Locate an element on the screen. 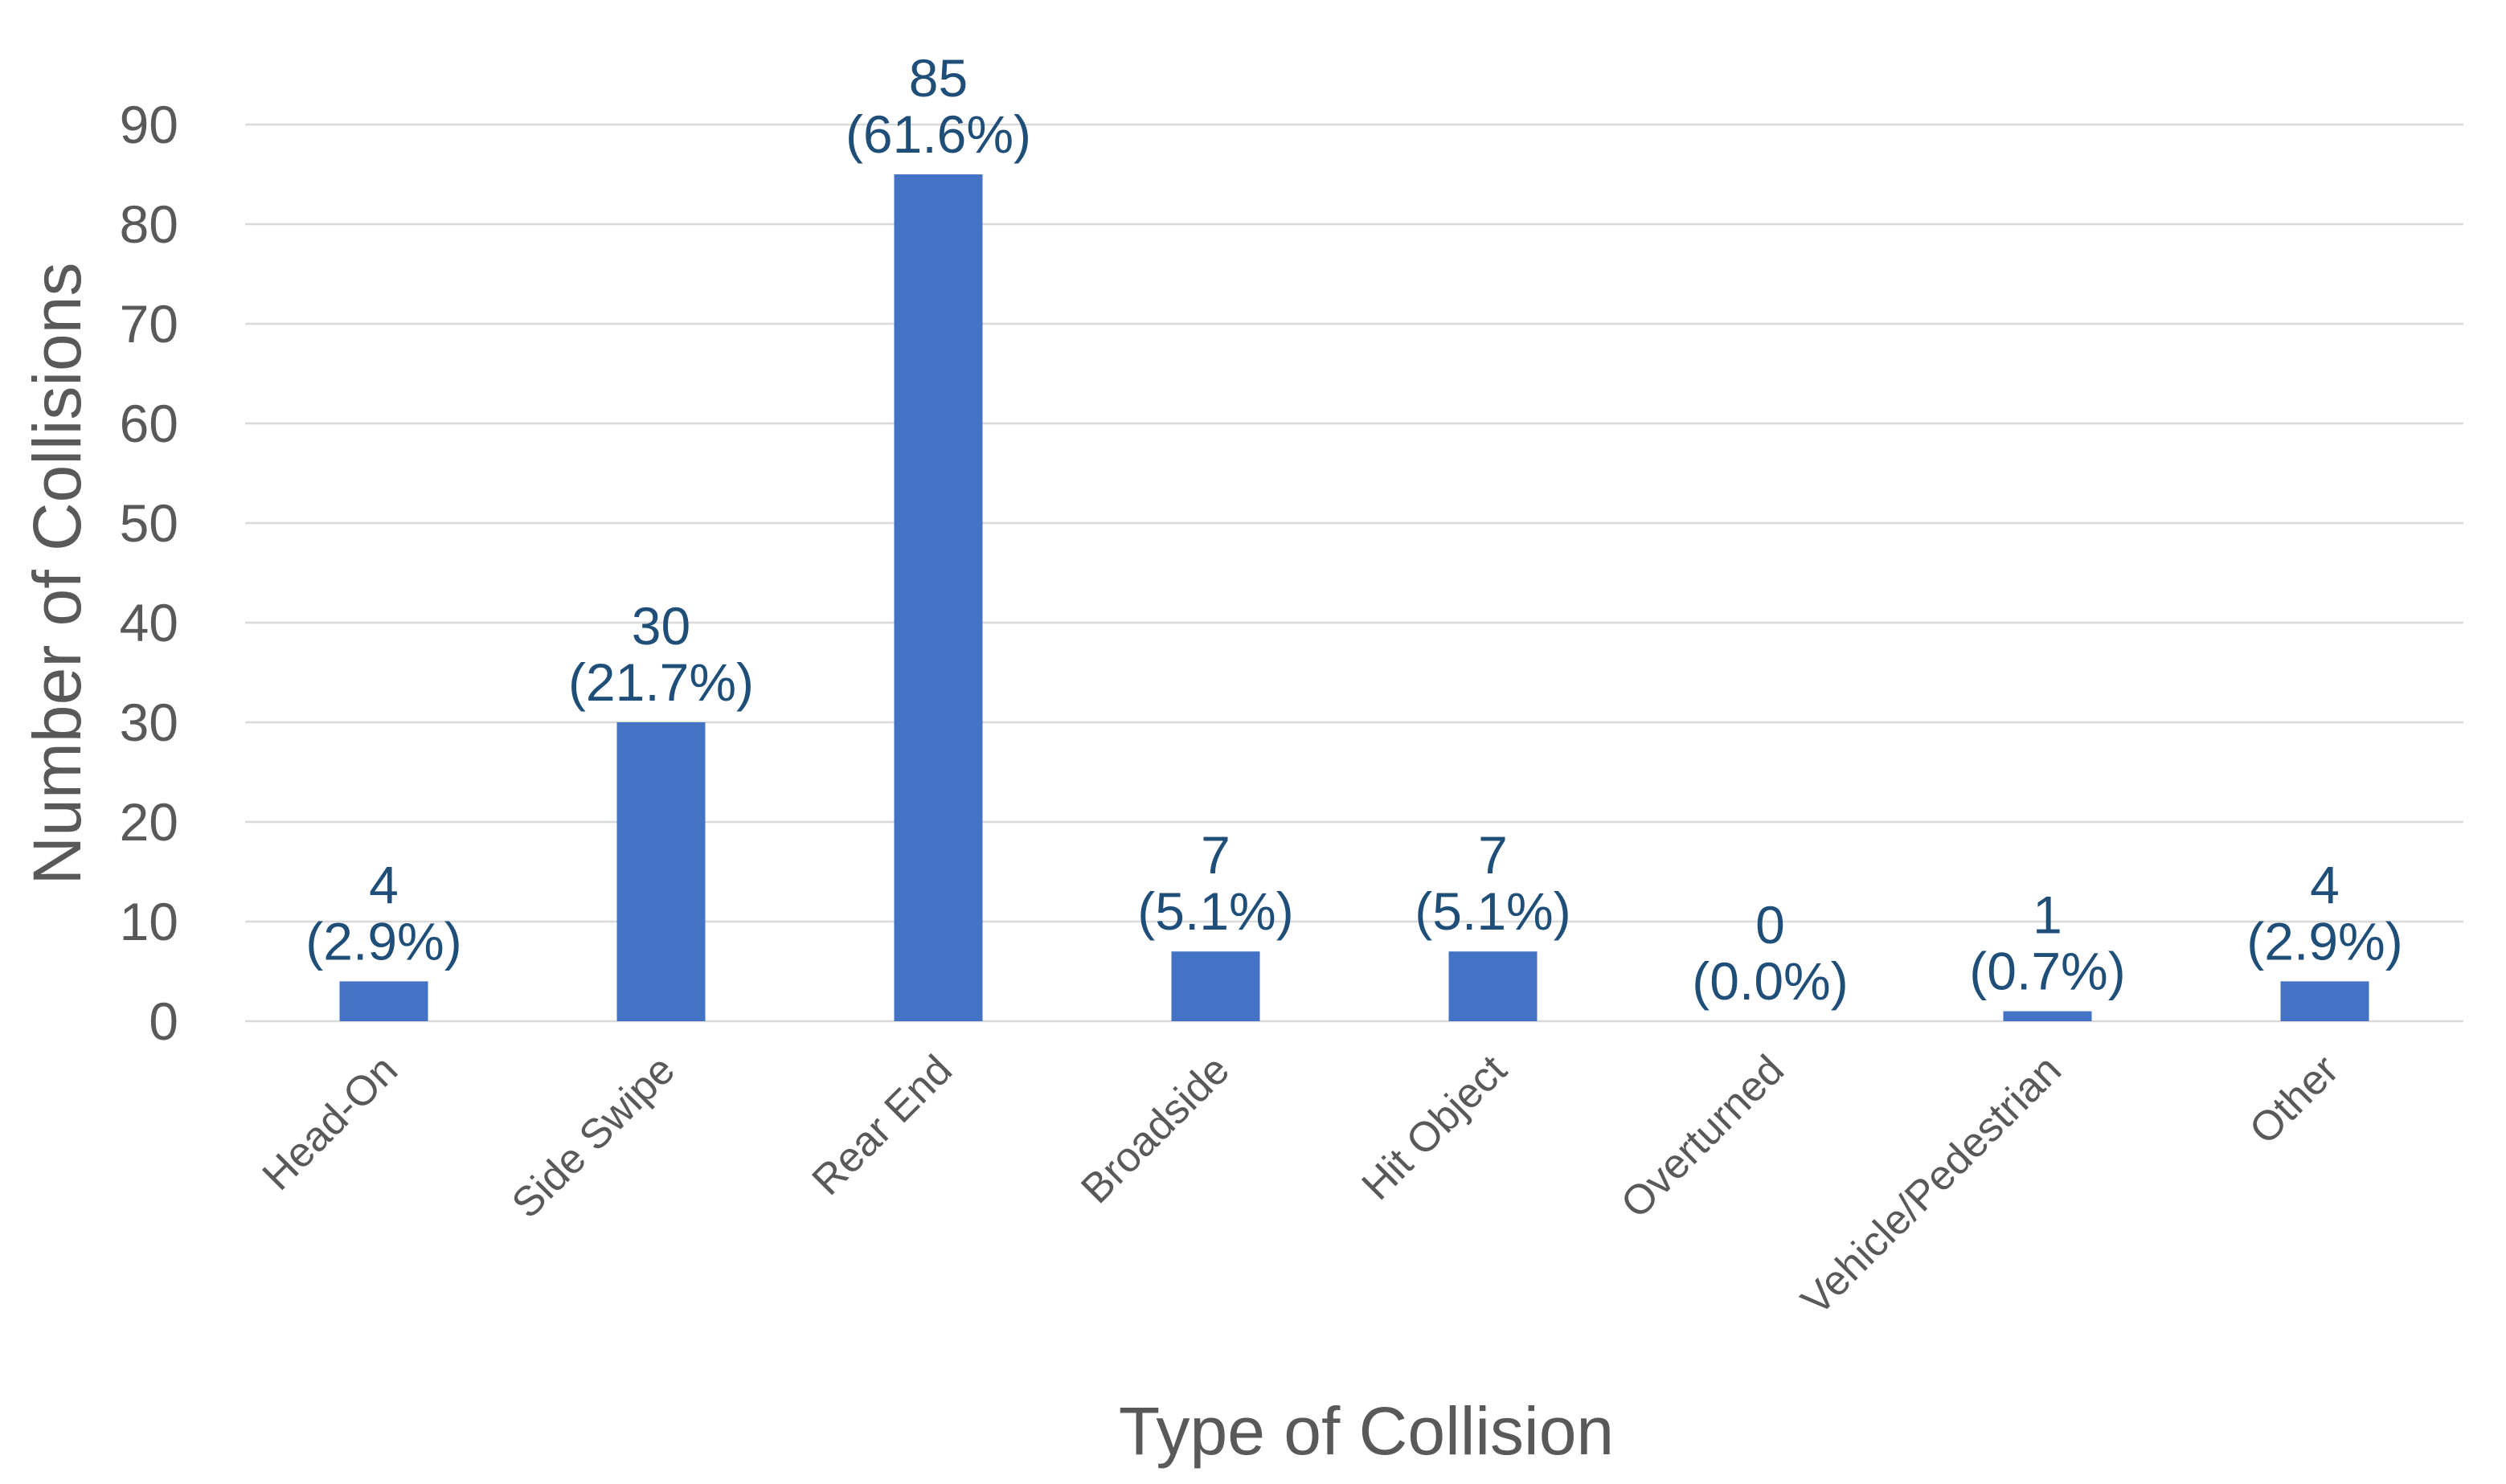 The height and width of the screenshot is (1484, 2506). x-tick-label: Other is located at coordinates (2294, 1099).